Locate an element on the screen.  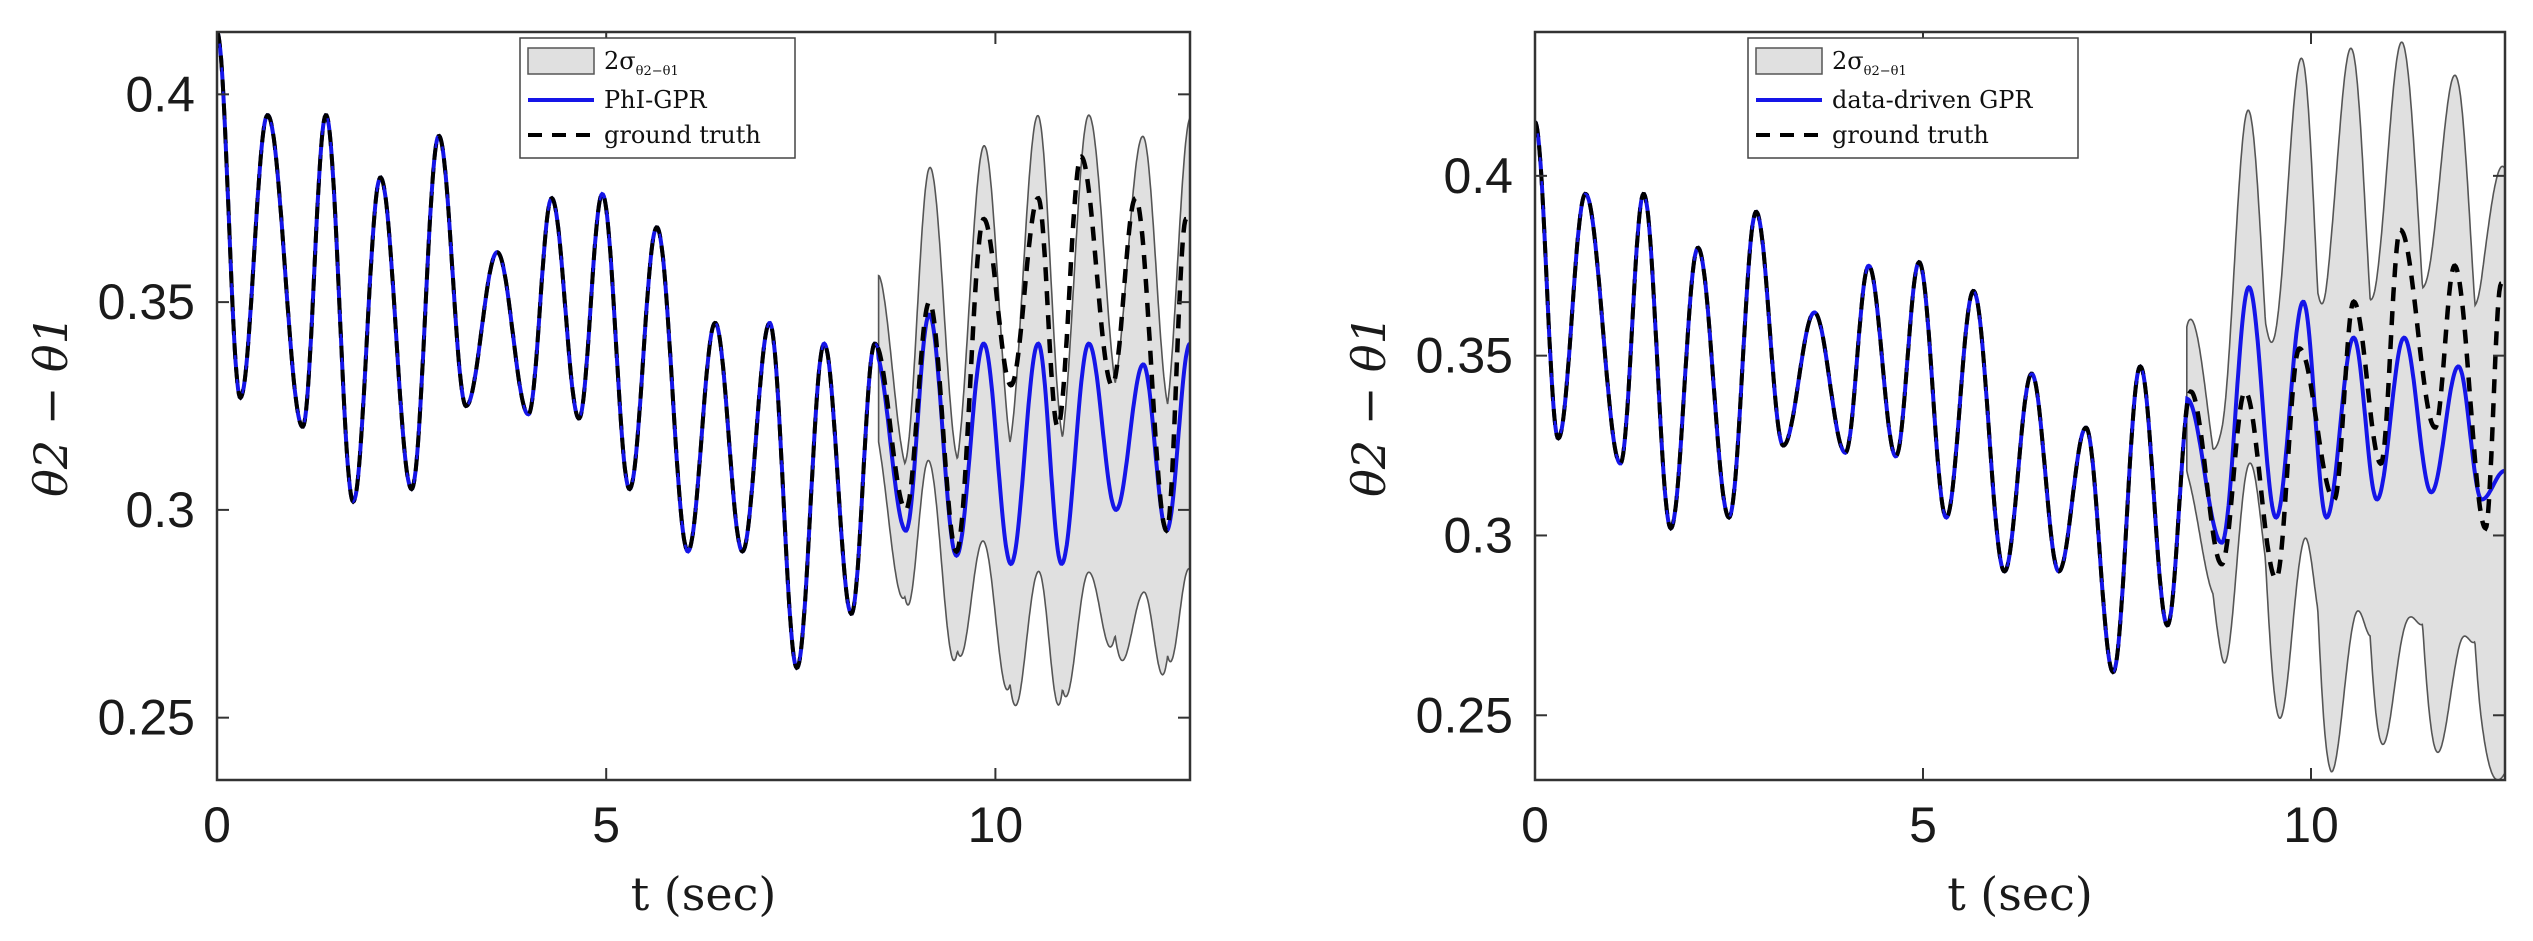
legend-model-label: PhI-GPR is located at coordinates (656, 100).